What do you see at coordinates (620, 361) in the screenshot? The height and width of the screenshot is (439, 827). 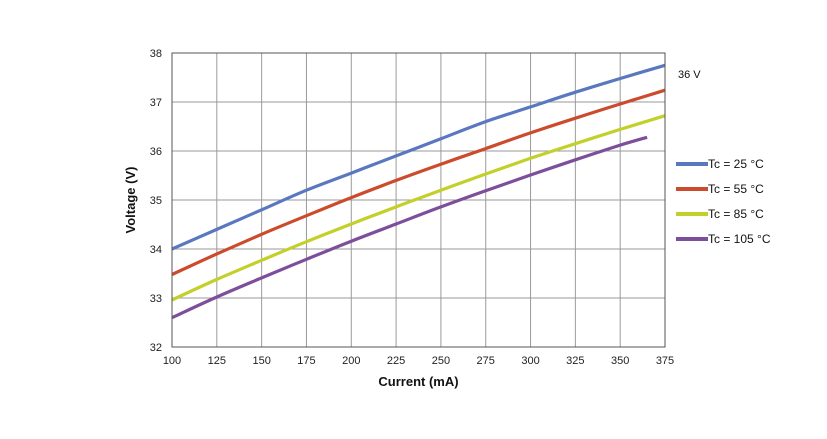 I see `x-tick-label: 350` at bounding box center [620, 361].